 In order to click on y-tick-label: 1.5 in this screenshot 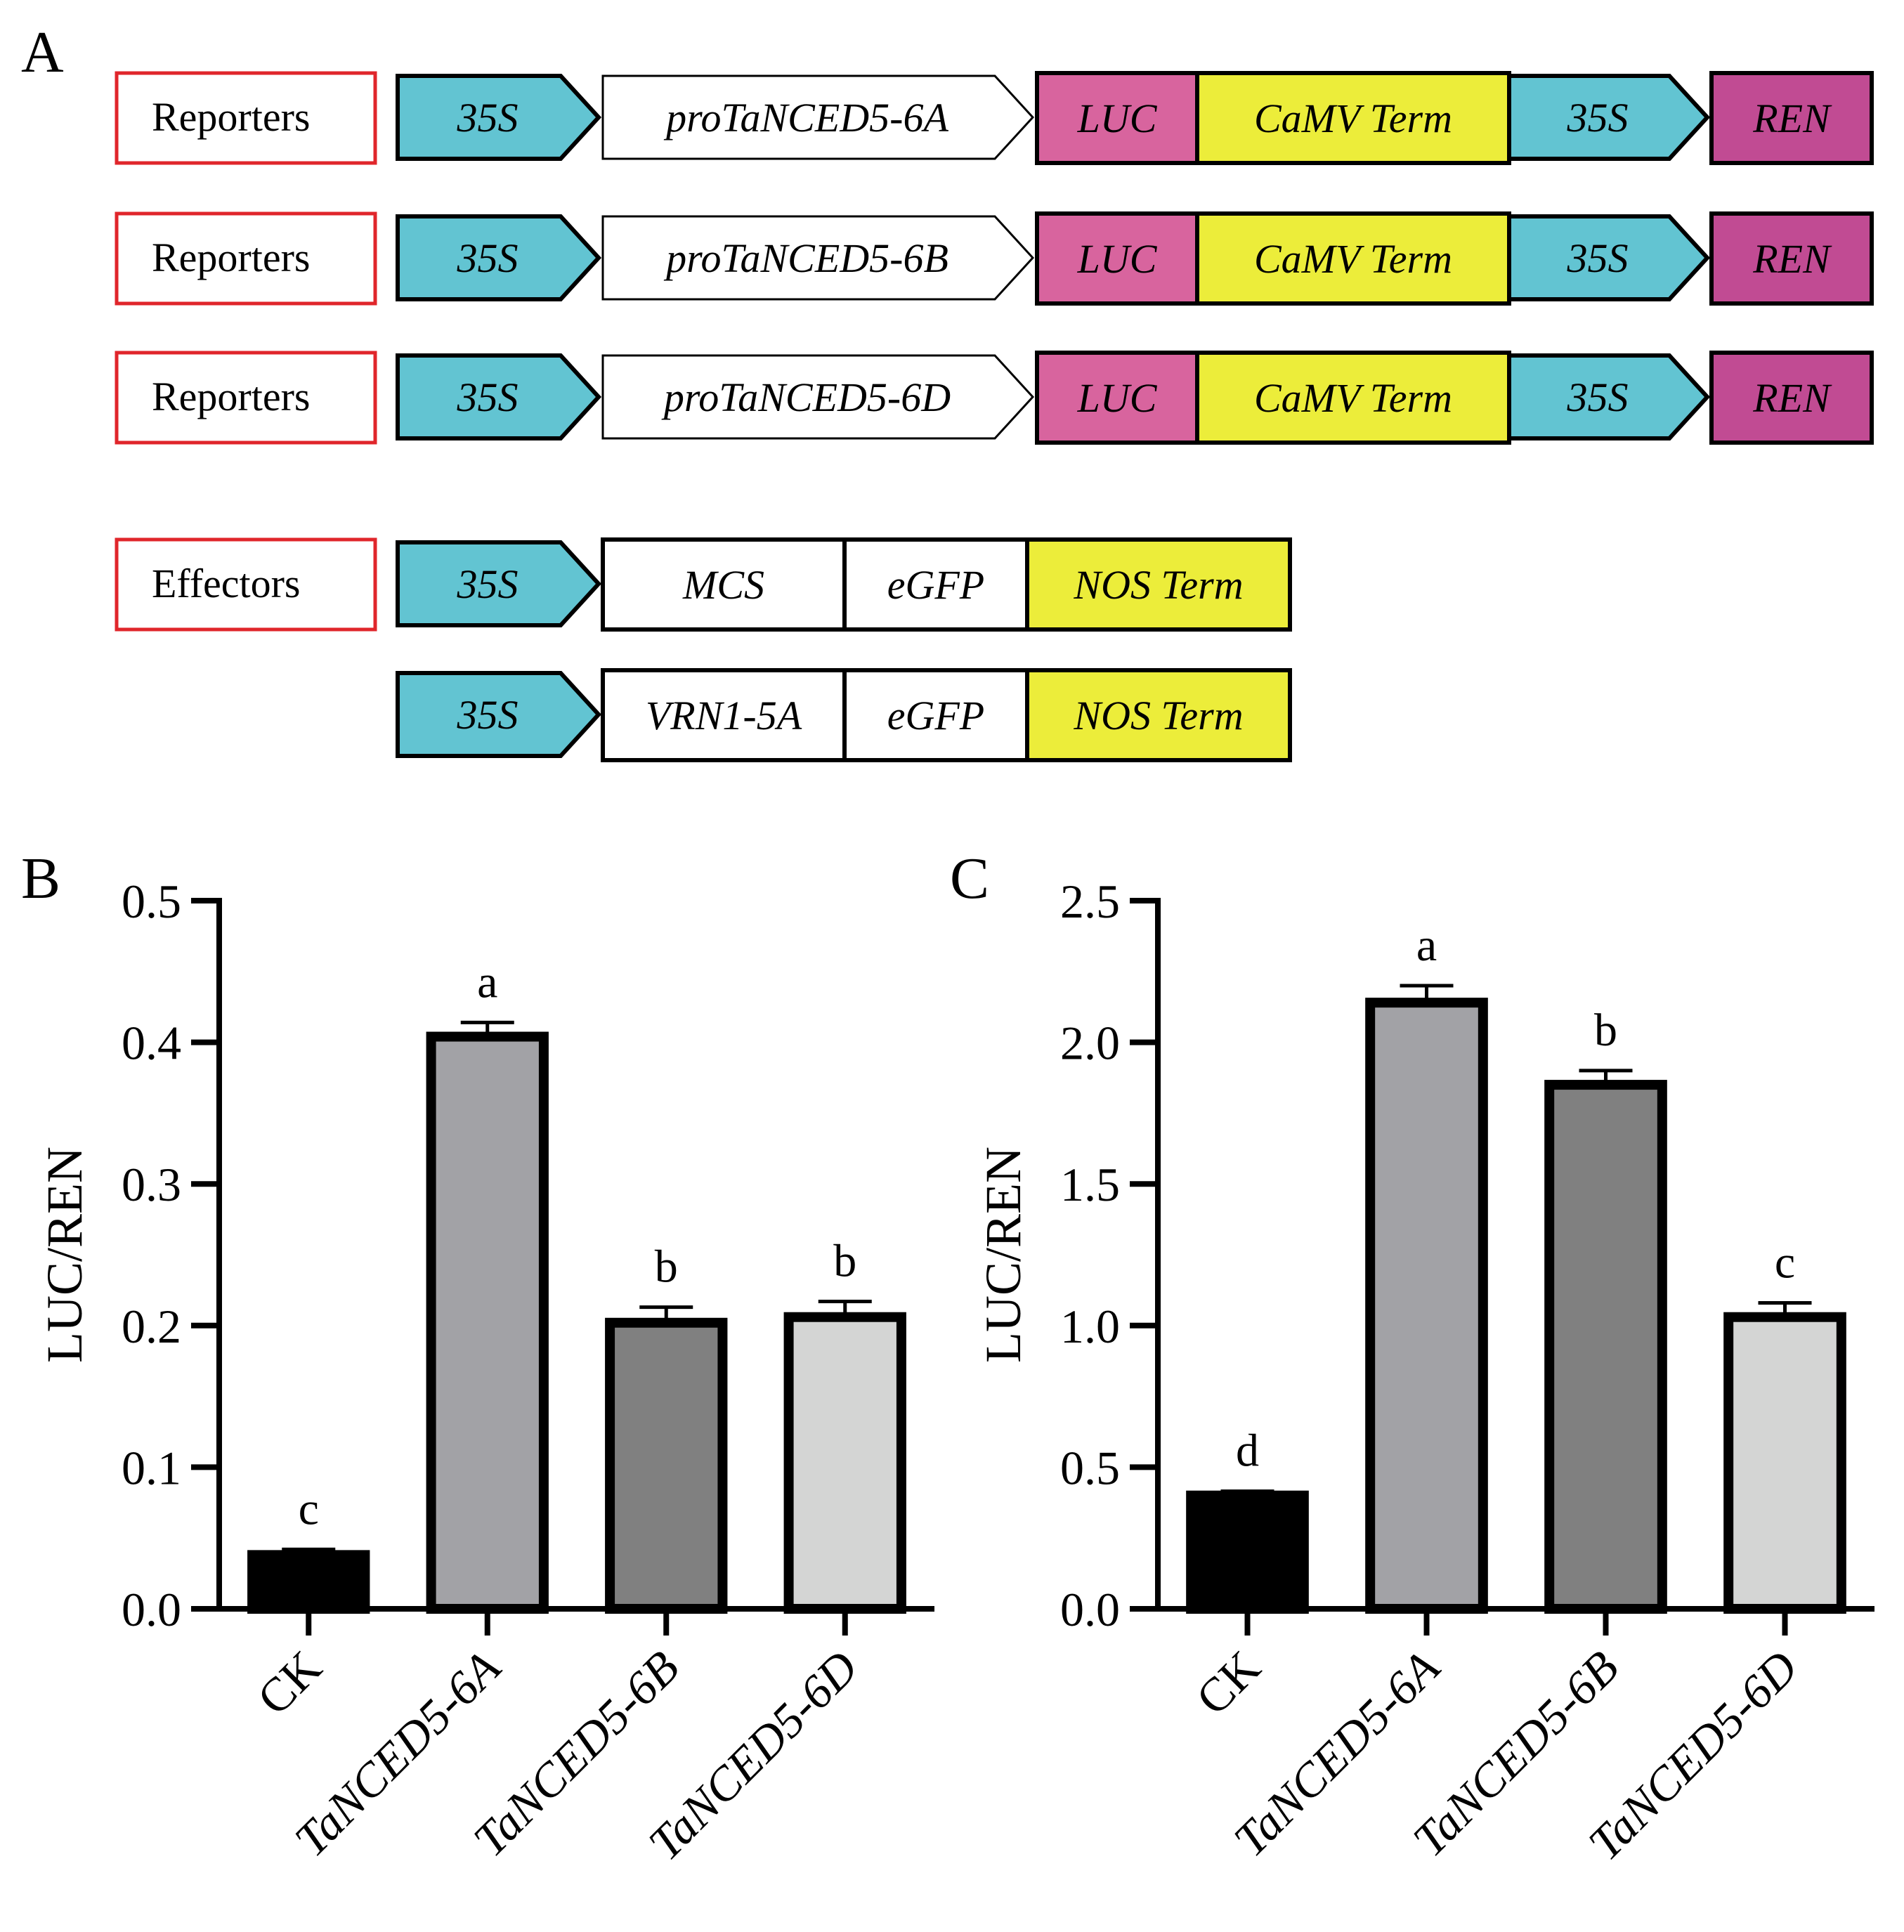, I will do `click(1090, 1184)`.